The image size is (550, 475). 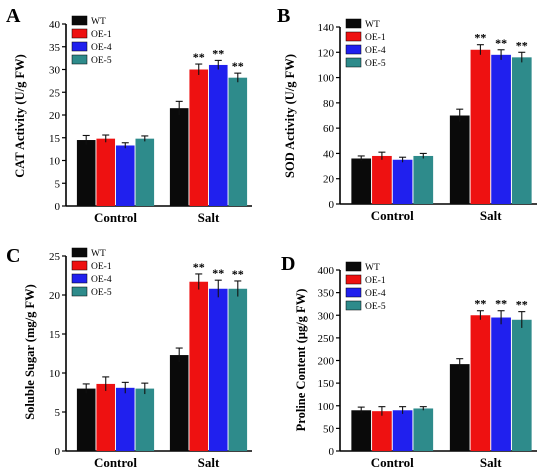 What do you see at coordinates (30, 352) in the screenshot?
I see `y-axis-title: Soluble Sugar (mg/g FW)` at bounding box center [30, 352].